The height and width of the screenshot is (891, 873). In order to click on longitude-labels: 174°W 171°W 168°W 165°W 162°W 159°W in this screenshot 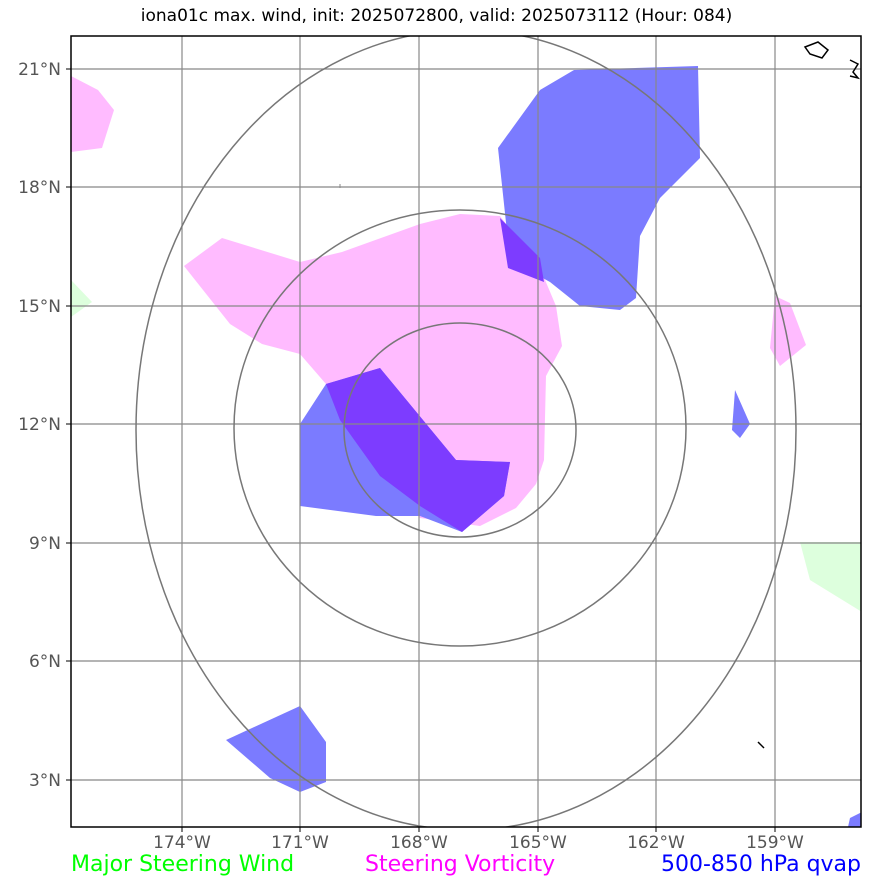, I will do `click(478, 843)`.